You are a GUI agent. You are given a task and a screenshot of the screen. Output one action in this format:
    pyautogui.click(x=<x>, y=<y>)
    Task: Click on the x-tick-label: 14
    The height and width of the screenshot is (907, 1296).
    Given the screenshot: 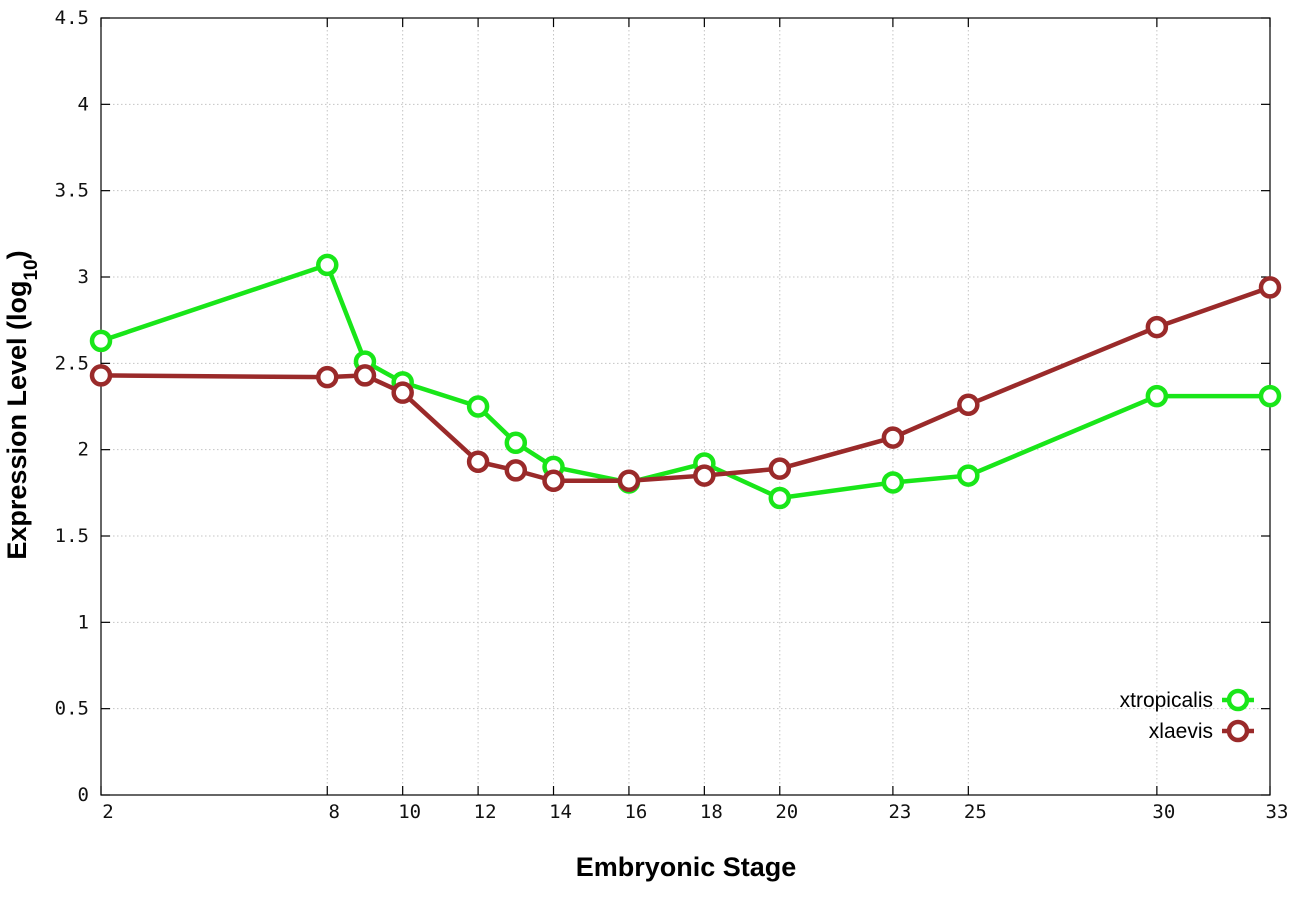 What is the action you would take?
    pyautogui.click(x=560, y=812)
    